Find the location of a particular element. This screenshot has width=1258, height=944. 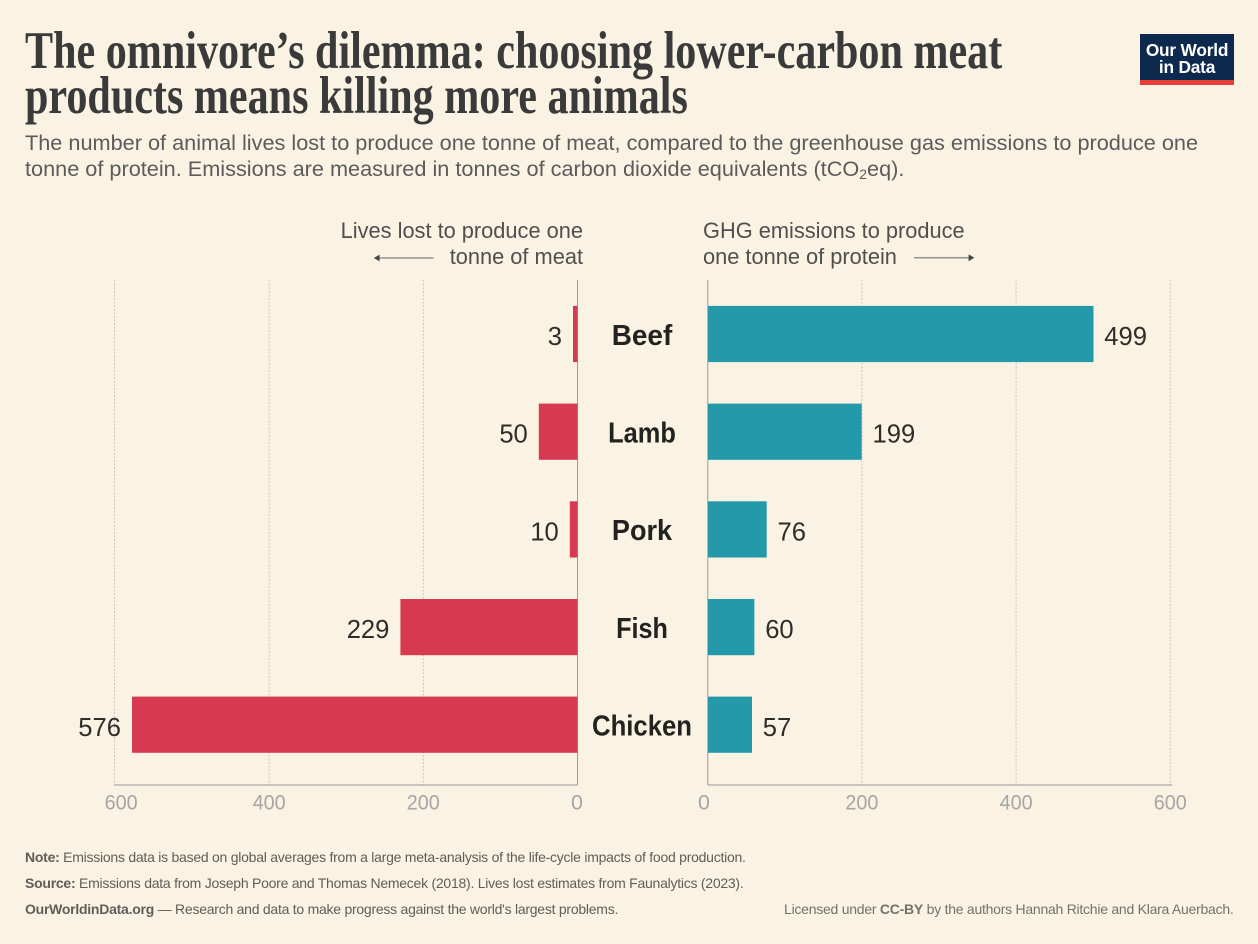

svg-text: 229 is located at coordinates (368, 630).